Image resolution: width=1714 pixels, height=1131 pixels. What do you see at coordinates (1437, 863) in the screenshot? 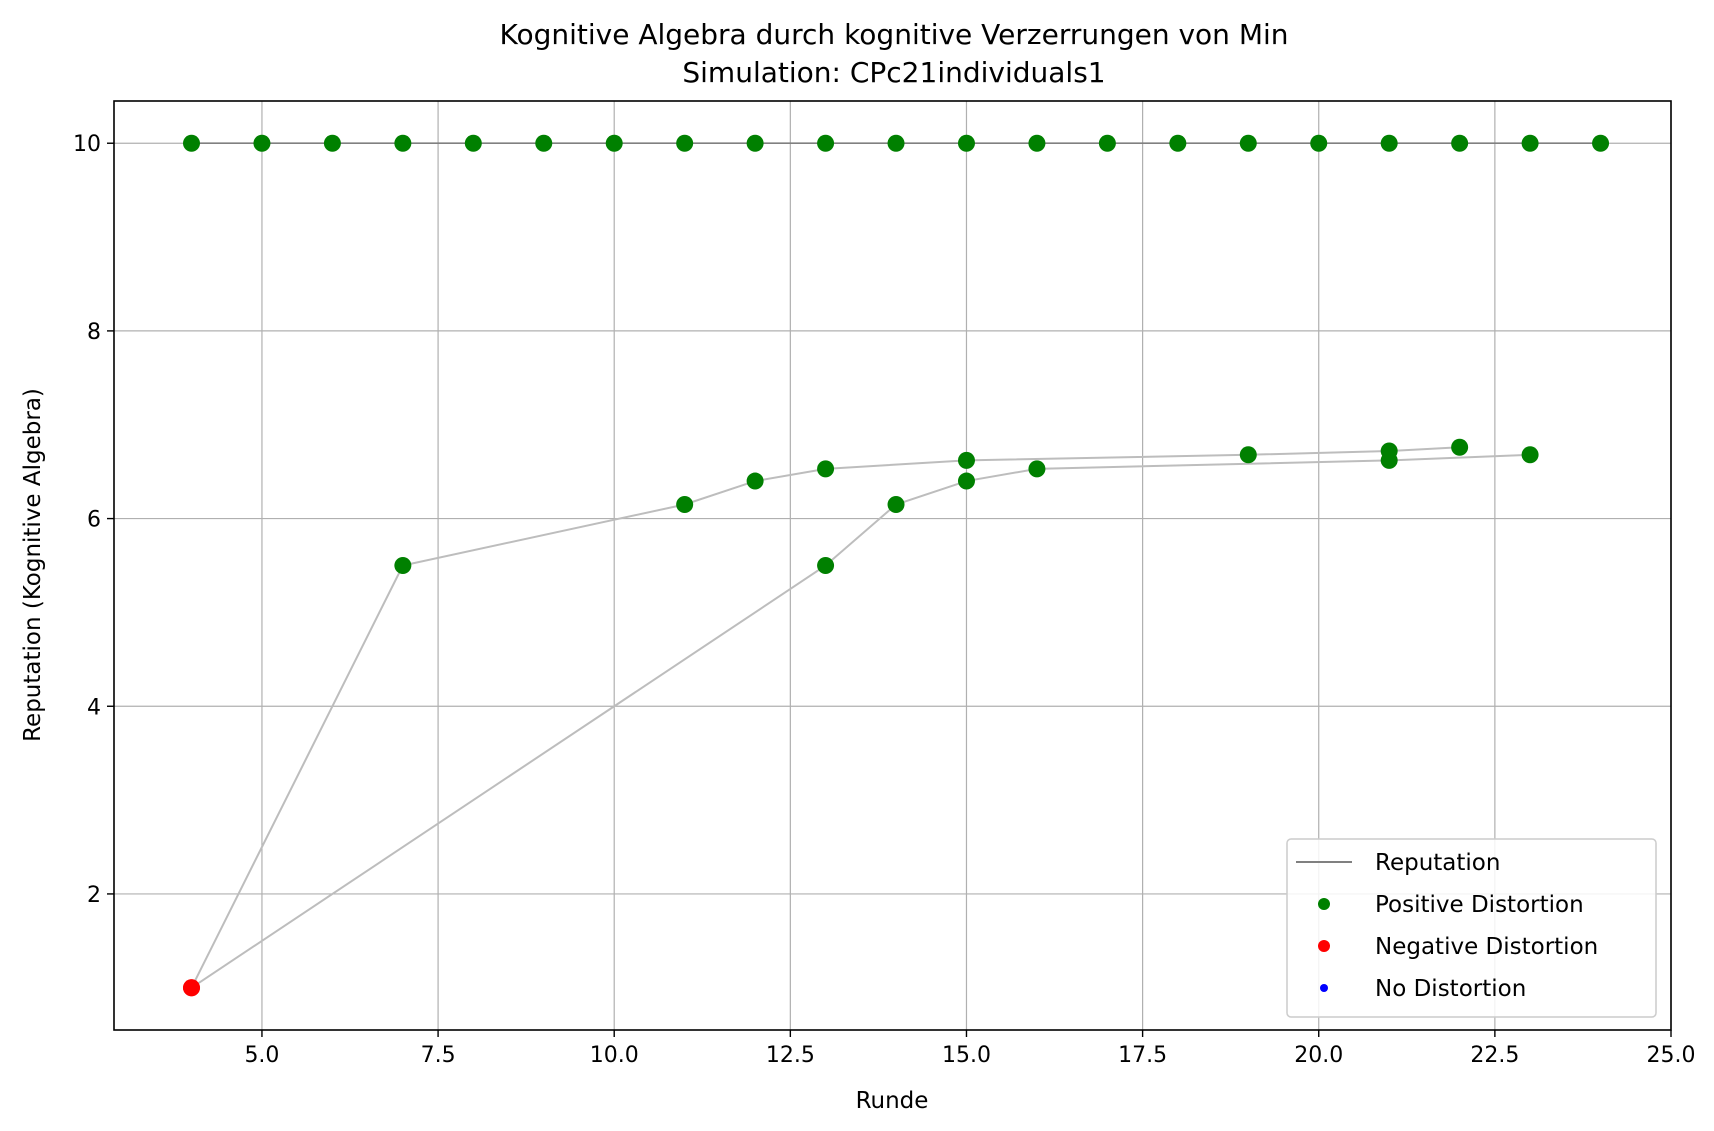
I see `legend-label-reputation: Reputation` at bounding box center [1437, 863].